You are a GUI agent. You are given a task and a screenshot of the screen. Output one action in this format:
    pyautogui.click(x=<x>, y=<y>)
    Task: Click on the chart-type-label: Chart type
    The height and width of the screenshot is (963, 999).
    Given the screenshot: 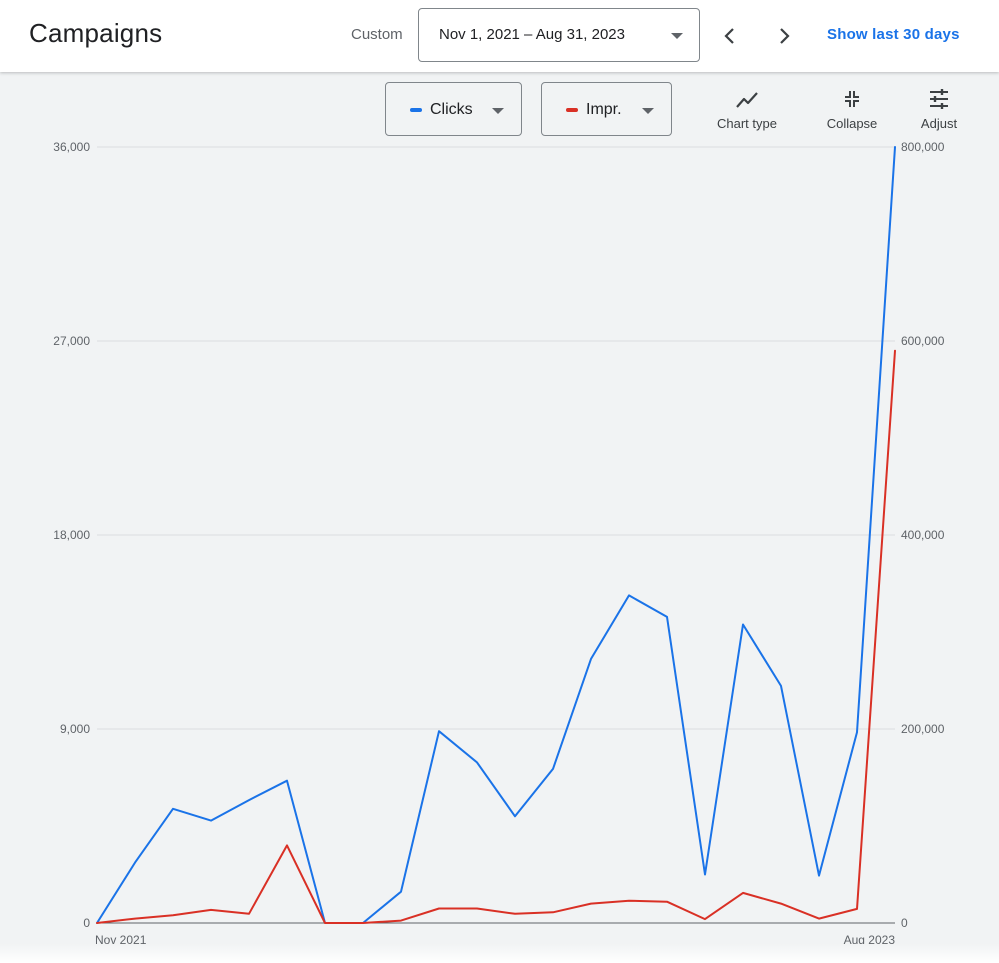 What is the action you would take?
    pyautogui.click(x=747, y=123)
    